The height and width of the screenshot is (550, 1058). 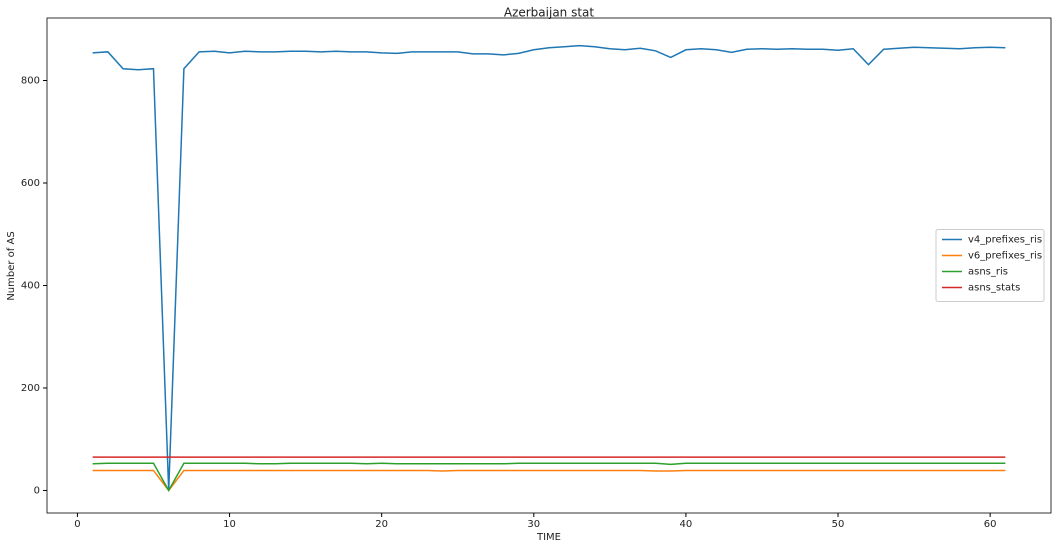 I want to click on legend-label: v6_prefixes_ris, so click(x=1005, y=256).